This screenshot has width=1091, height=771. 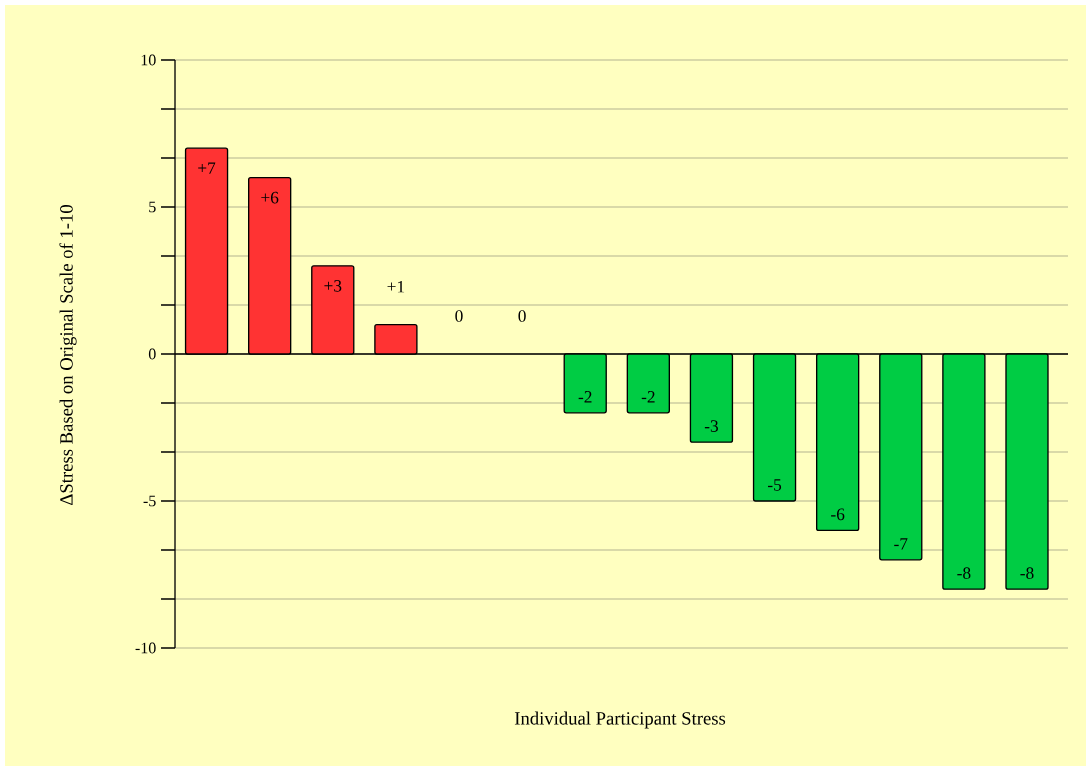 I want to click on data-label: +6, so click(x=270, y=197).